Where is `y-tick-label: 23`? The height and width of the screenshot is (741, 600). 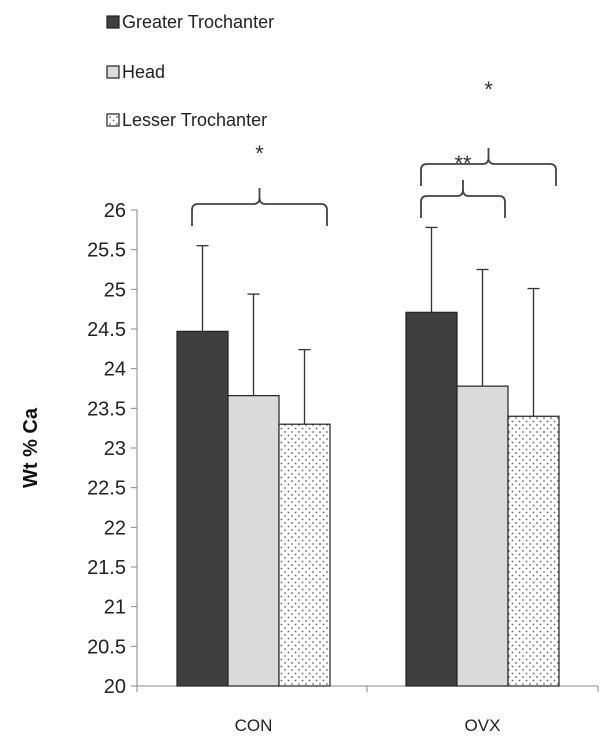 y-tick-label: 23 is located at coordinates (115, 449).